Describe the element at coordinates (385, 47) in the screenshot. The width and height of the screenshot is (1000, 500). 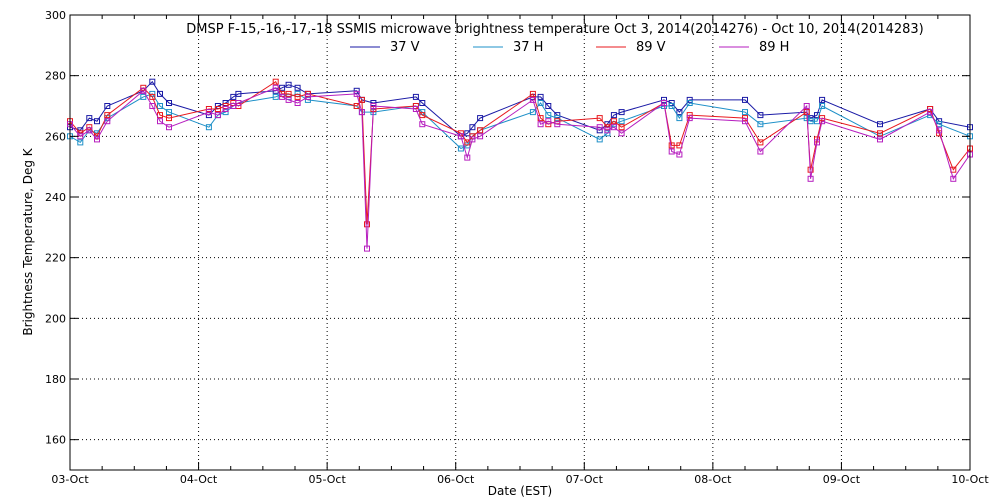
I see `legend-item: 37 V` at that location.